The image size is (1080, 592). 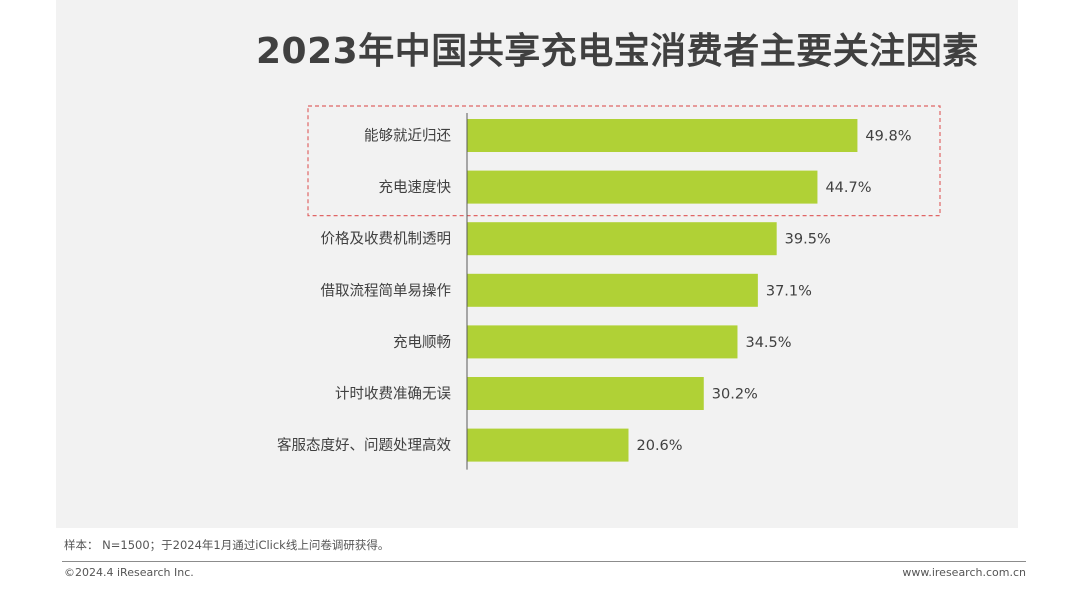 I want to click on copyright-text: ©2024.4 iResearch Inc., so click(x=129, y=572).